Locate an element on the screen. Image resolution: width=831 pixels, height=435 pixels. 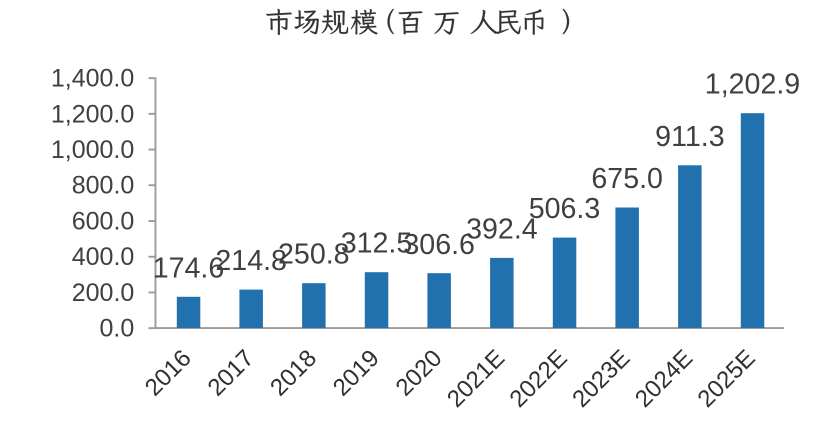
svg-text: 2018 is located at coordinates (293, 373).